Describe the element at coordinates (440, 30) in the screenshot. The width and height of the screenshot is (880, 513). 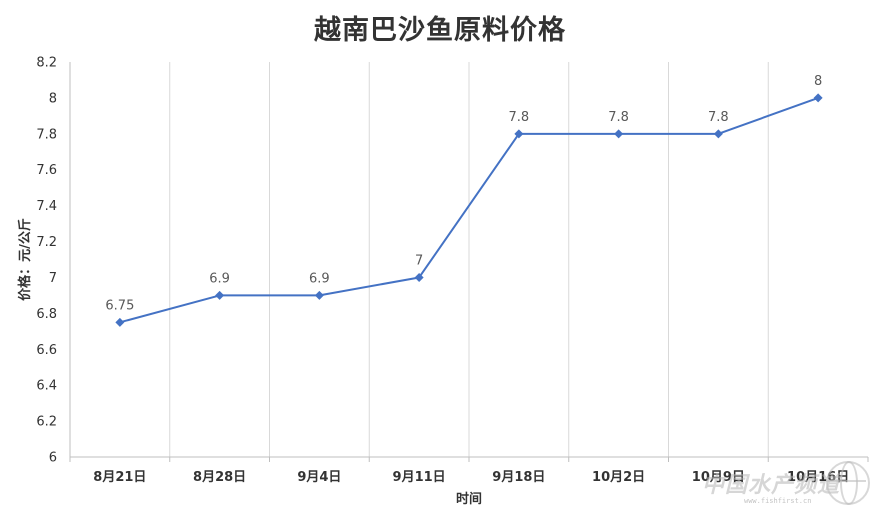
I see `chart-title: 越南巴沙鱼原料价格` at that location.